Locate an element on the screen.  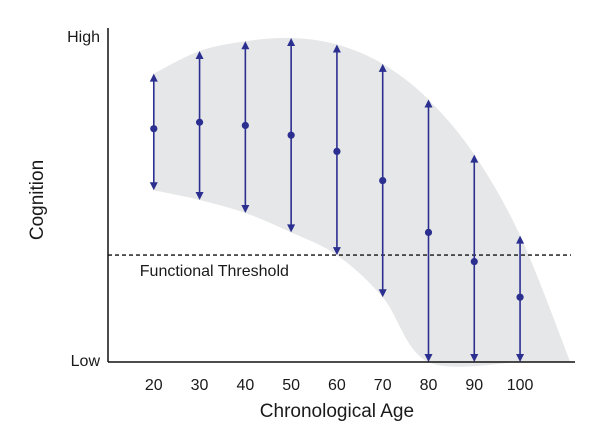
y-tick-low: Low is located at coordinates (86, 361).